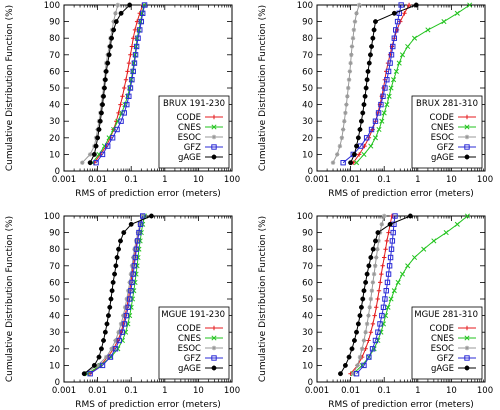  Describe the element at coordinates (446, 315) in the screenshot. I see `chart-title: MGUE 281-310` at that location.